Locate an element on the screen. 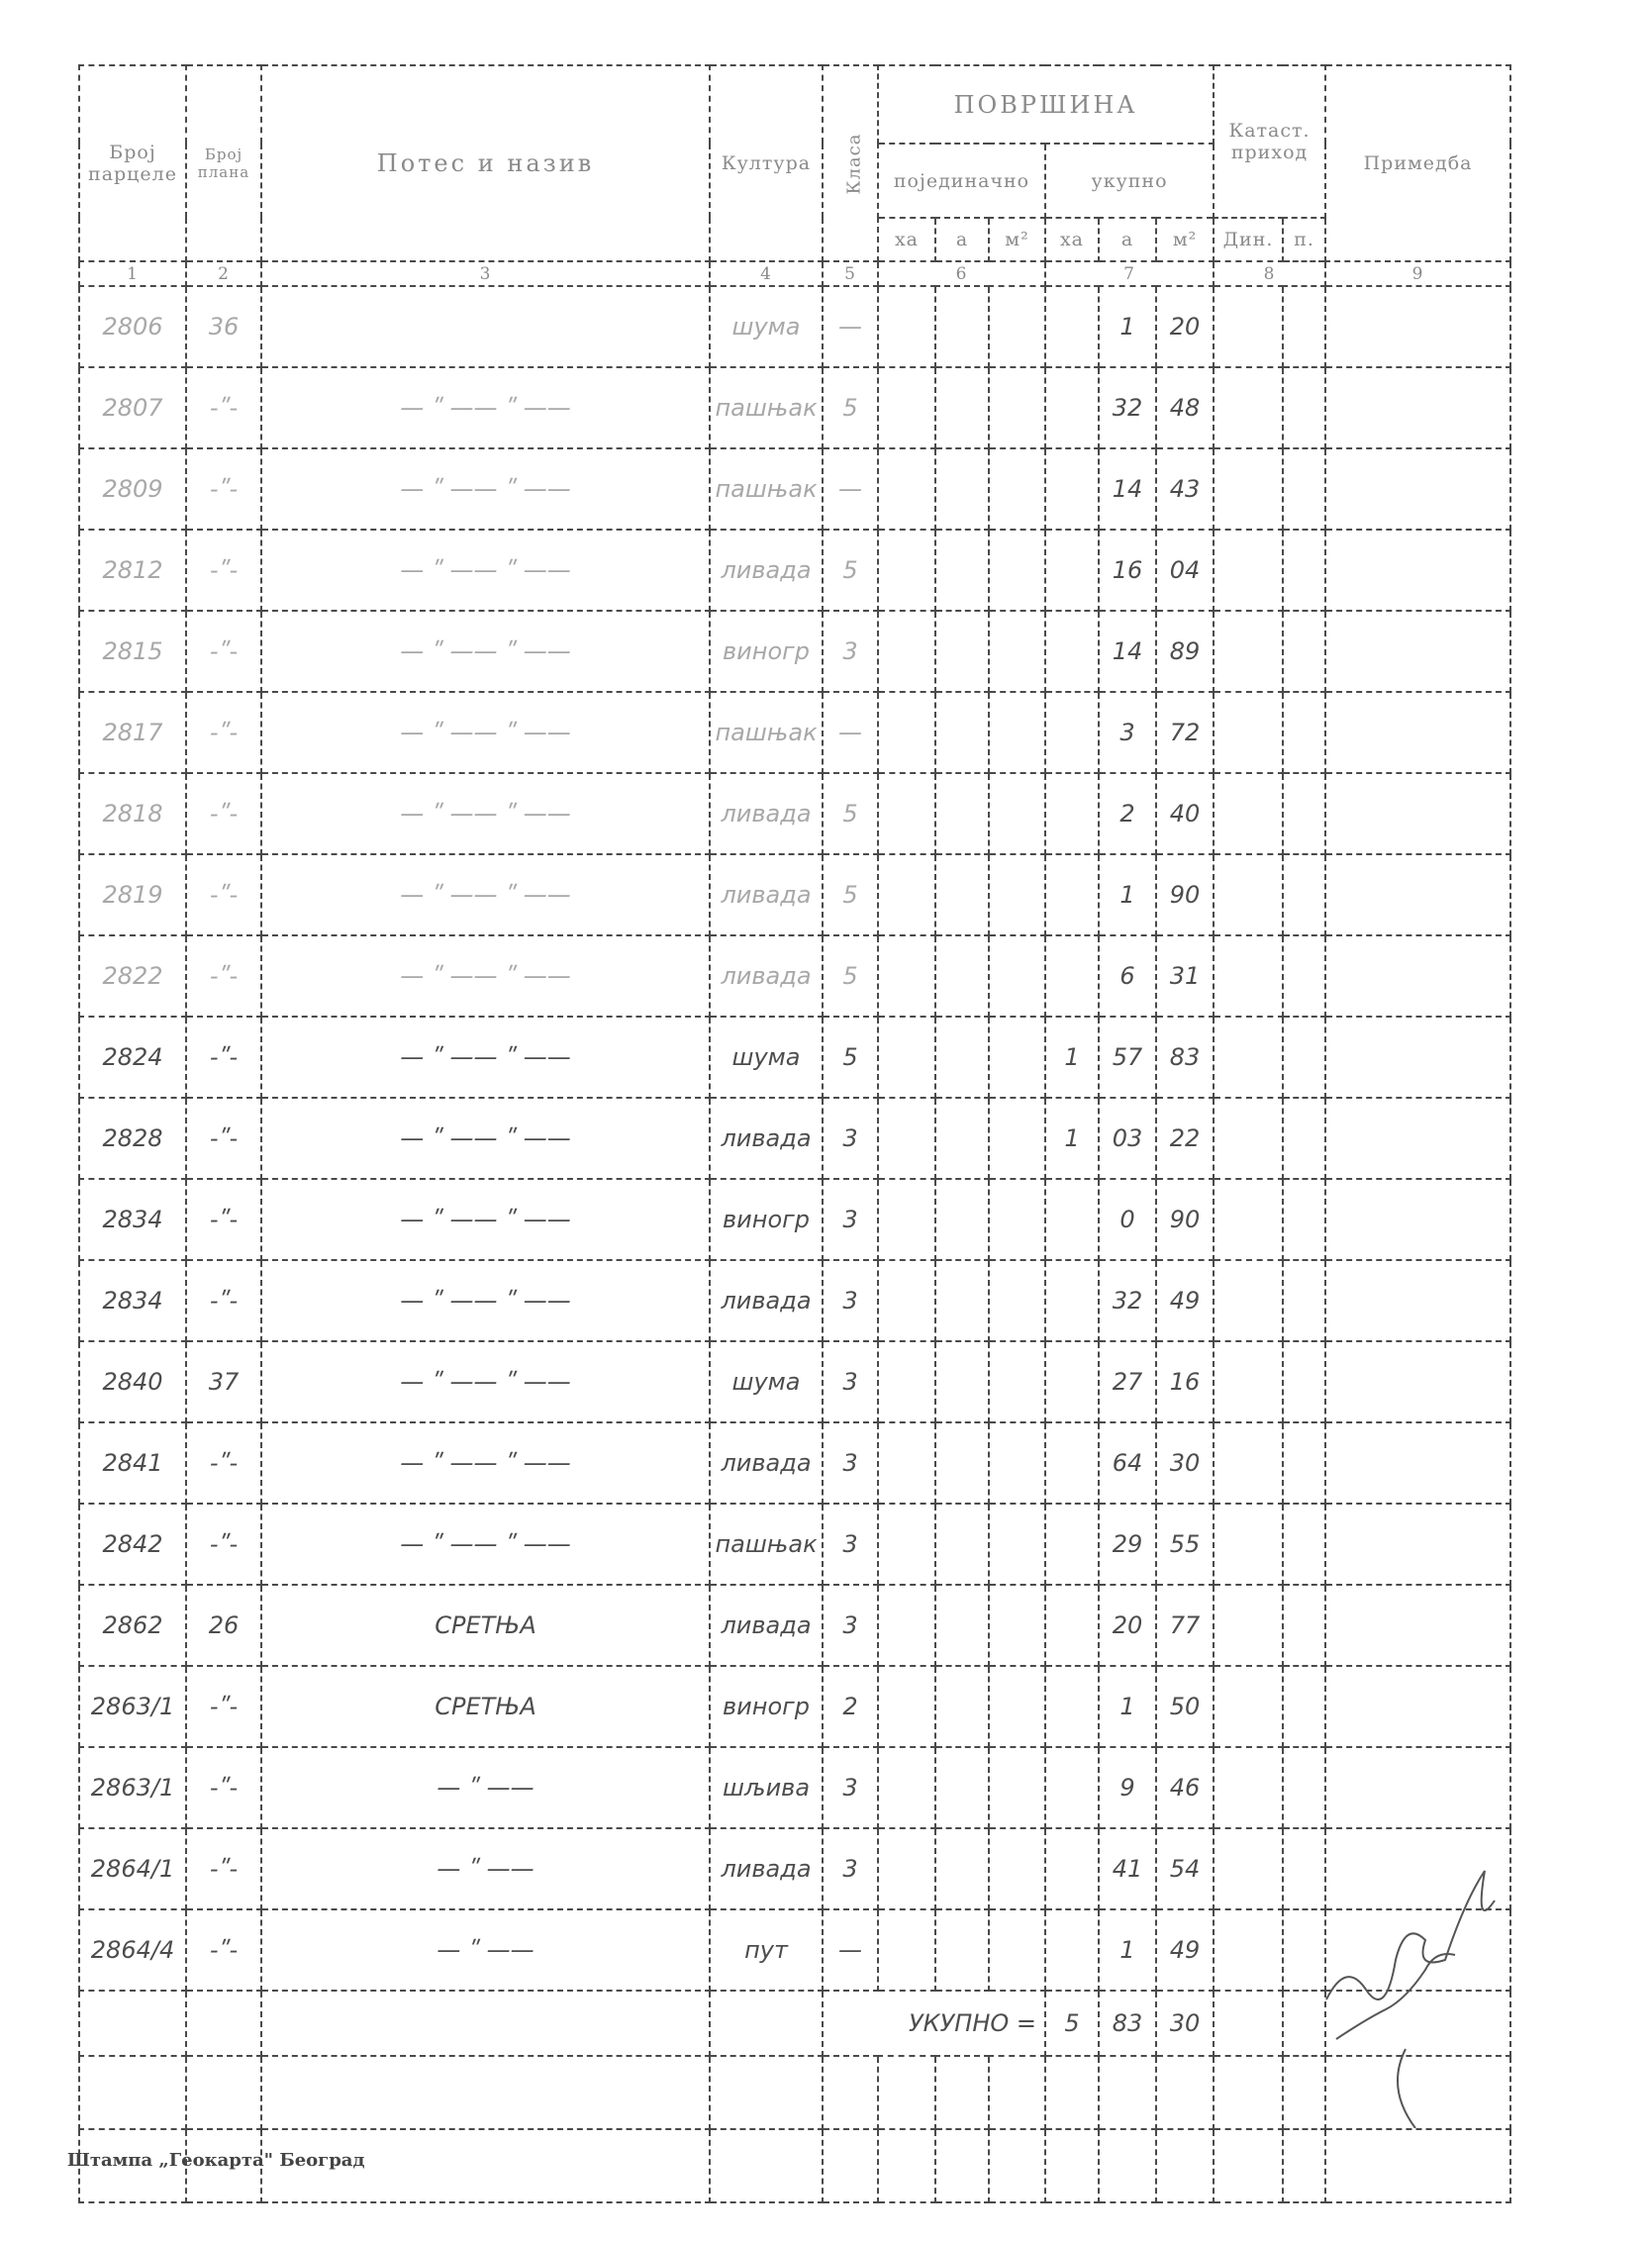  header-individual: појединачно is located at coordinates (961, 181).